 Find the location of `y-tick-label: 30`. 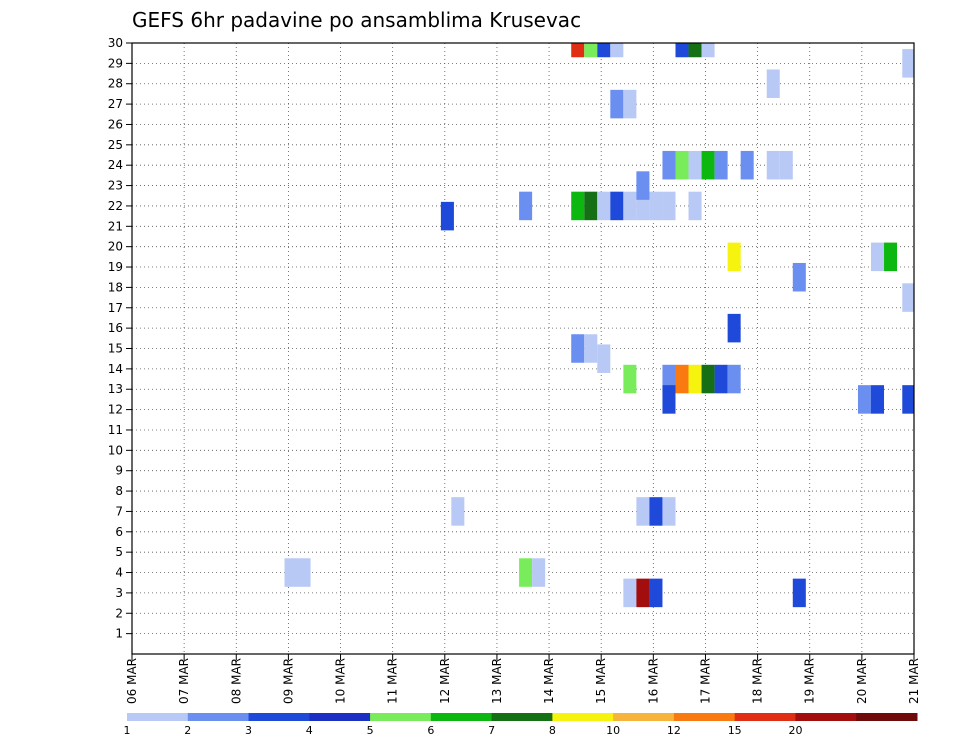

y-tick-label: 30 is located at coordinates (115, 43).